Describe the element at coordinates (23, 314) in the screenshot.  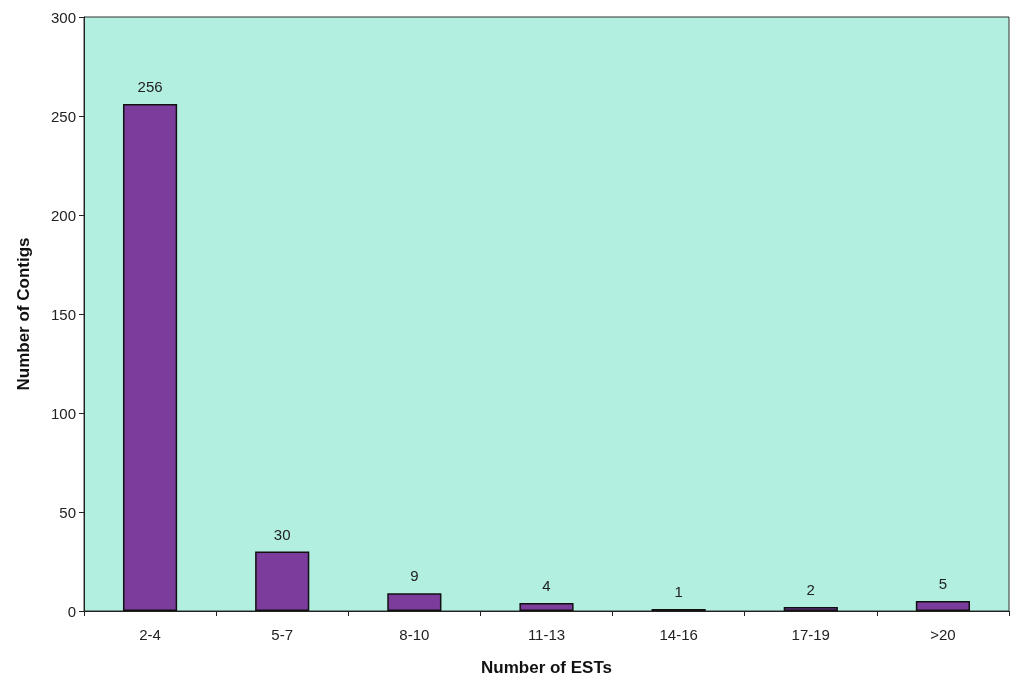
I see `y-axis-title: Number of Contigs` at that location.